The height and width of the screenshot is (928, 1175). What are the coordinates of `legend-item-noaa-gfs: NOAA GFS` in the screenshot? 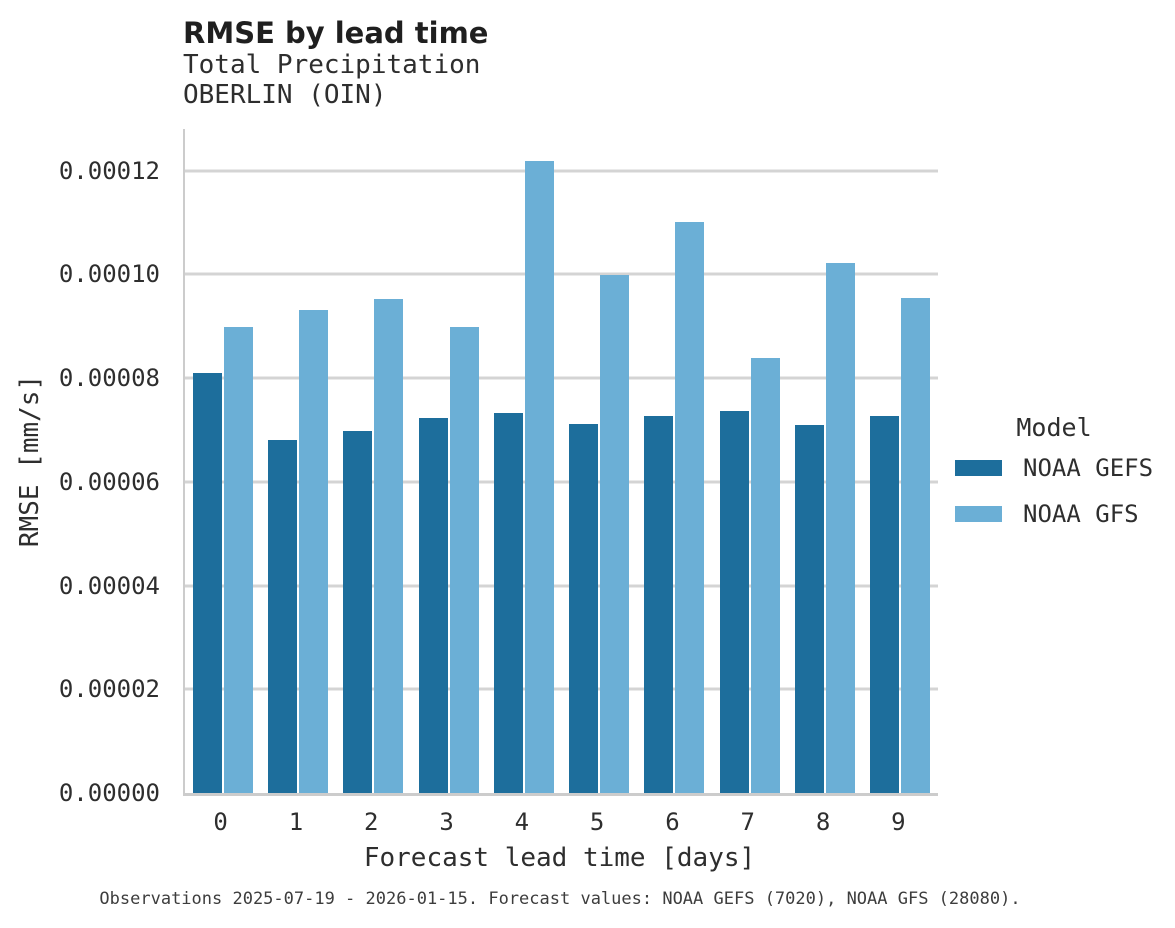 It's located at (1055, 514).